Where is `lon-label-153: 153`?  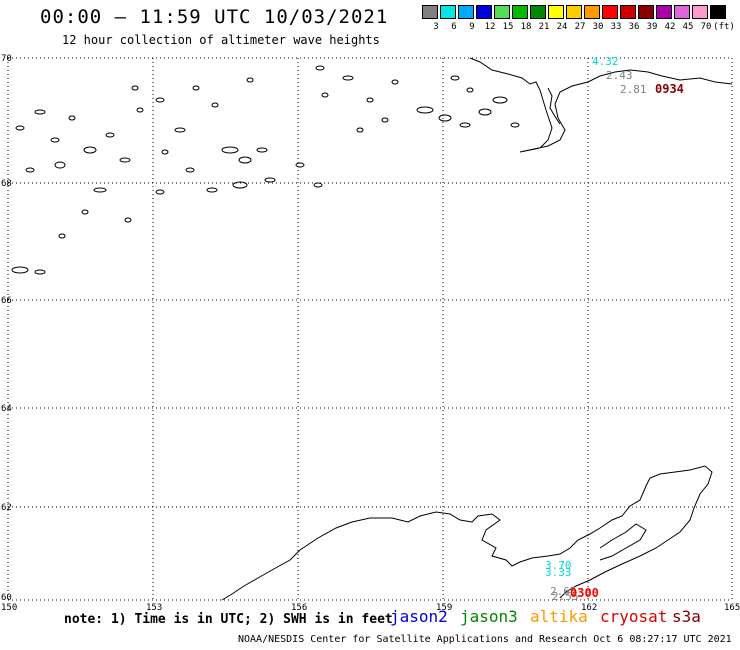 lon-label-153: 153 is located at coordinates (154, 608).